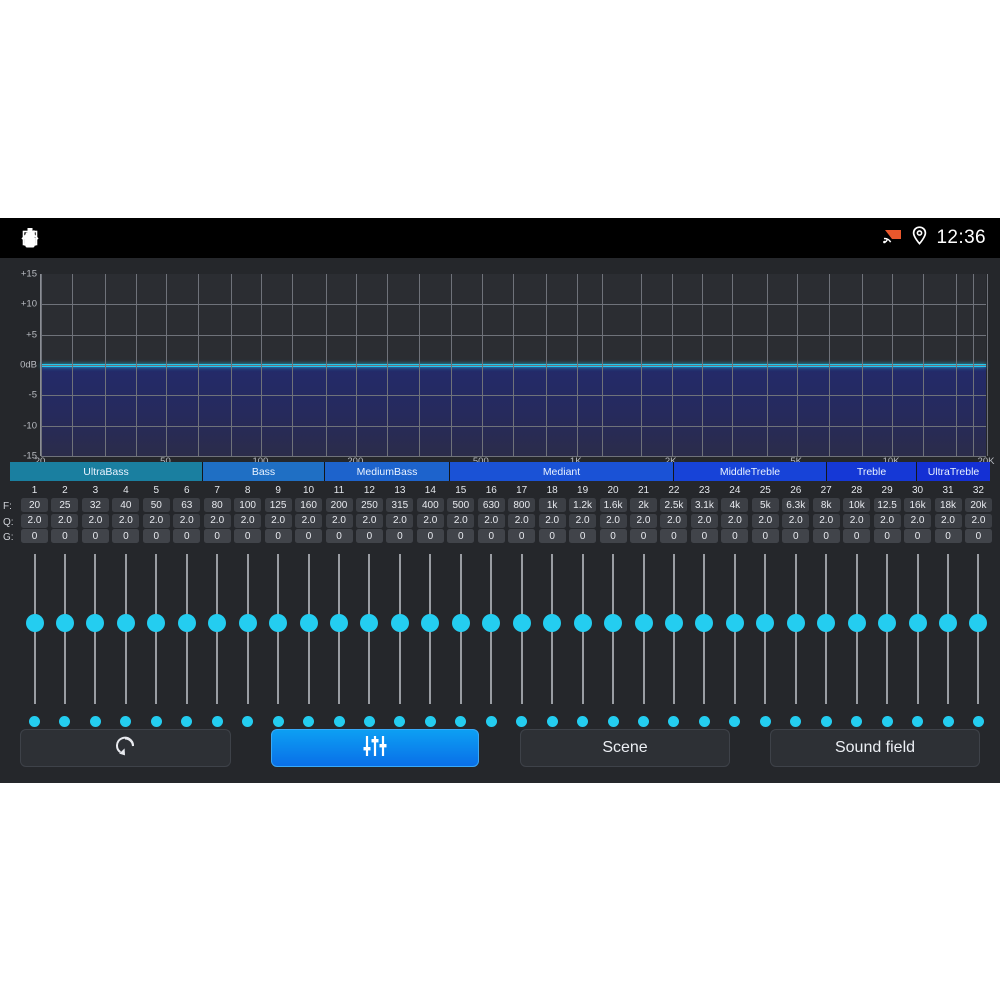 The height and width of the screenshot is (1000, 1000). I want to click on band-column-16: 16 630 2.0 0, so click(491, 514).